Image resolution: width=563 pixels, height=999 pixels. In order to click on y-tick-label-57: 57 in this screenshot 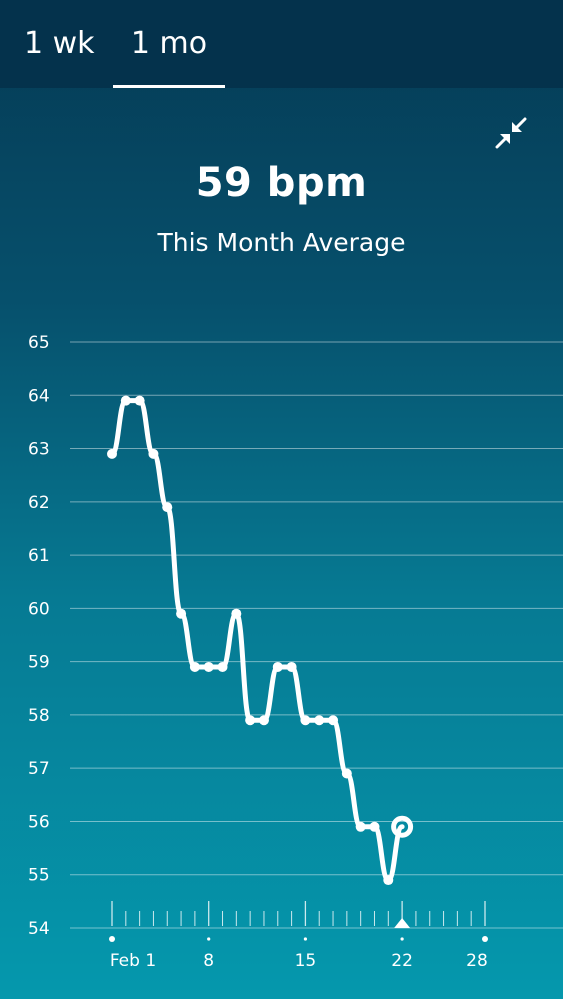, I will do `click(39, 769)`.